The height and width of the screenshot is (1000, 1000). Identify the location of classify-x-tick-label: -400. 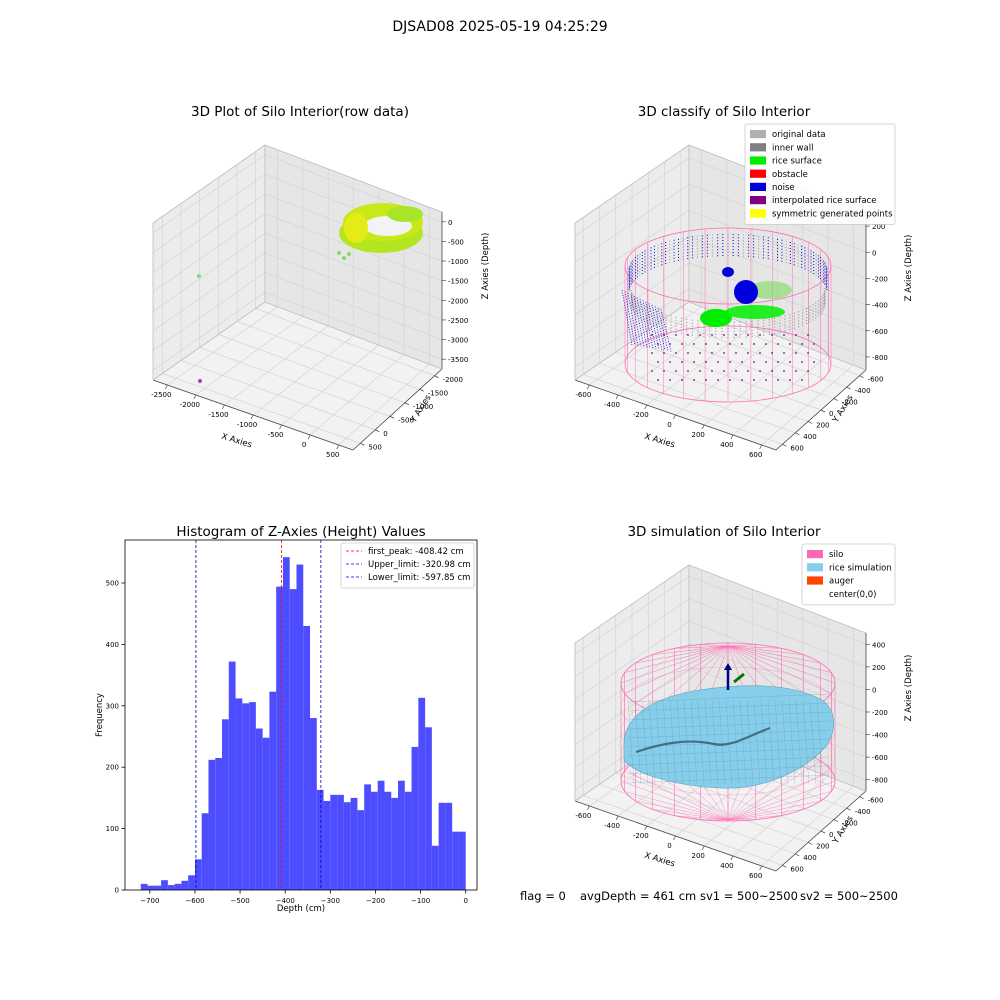
(612, 405).